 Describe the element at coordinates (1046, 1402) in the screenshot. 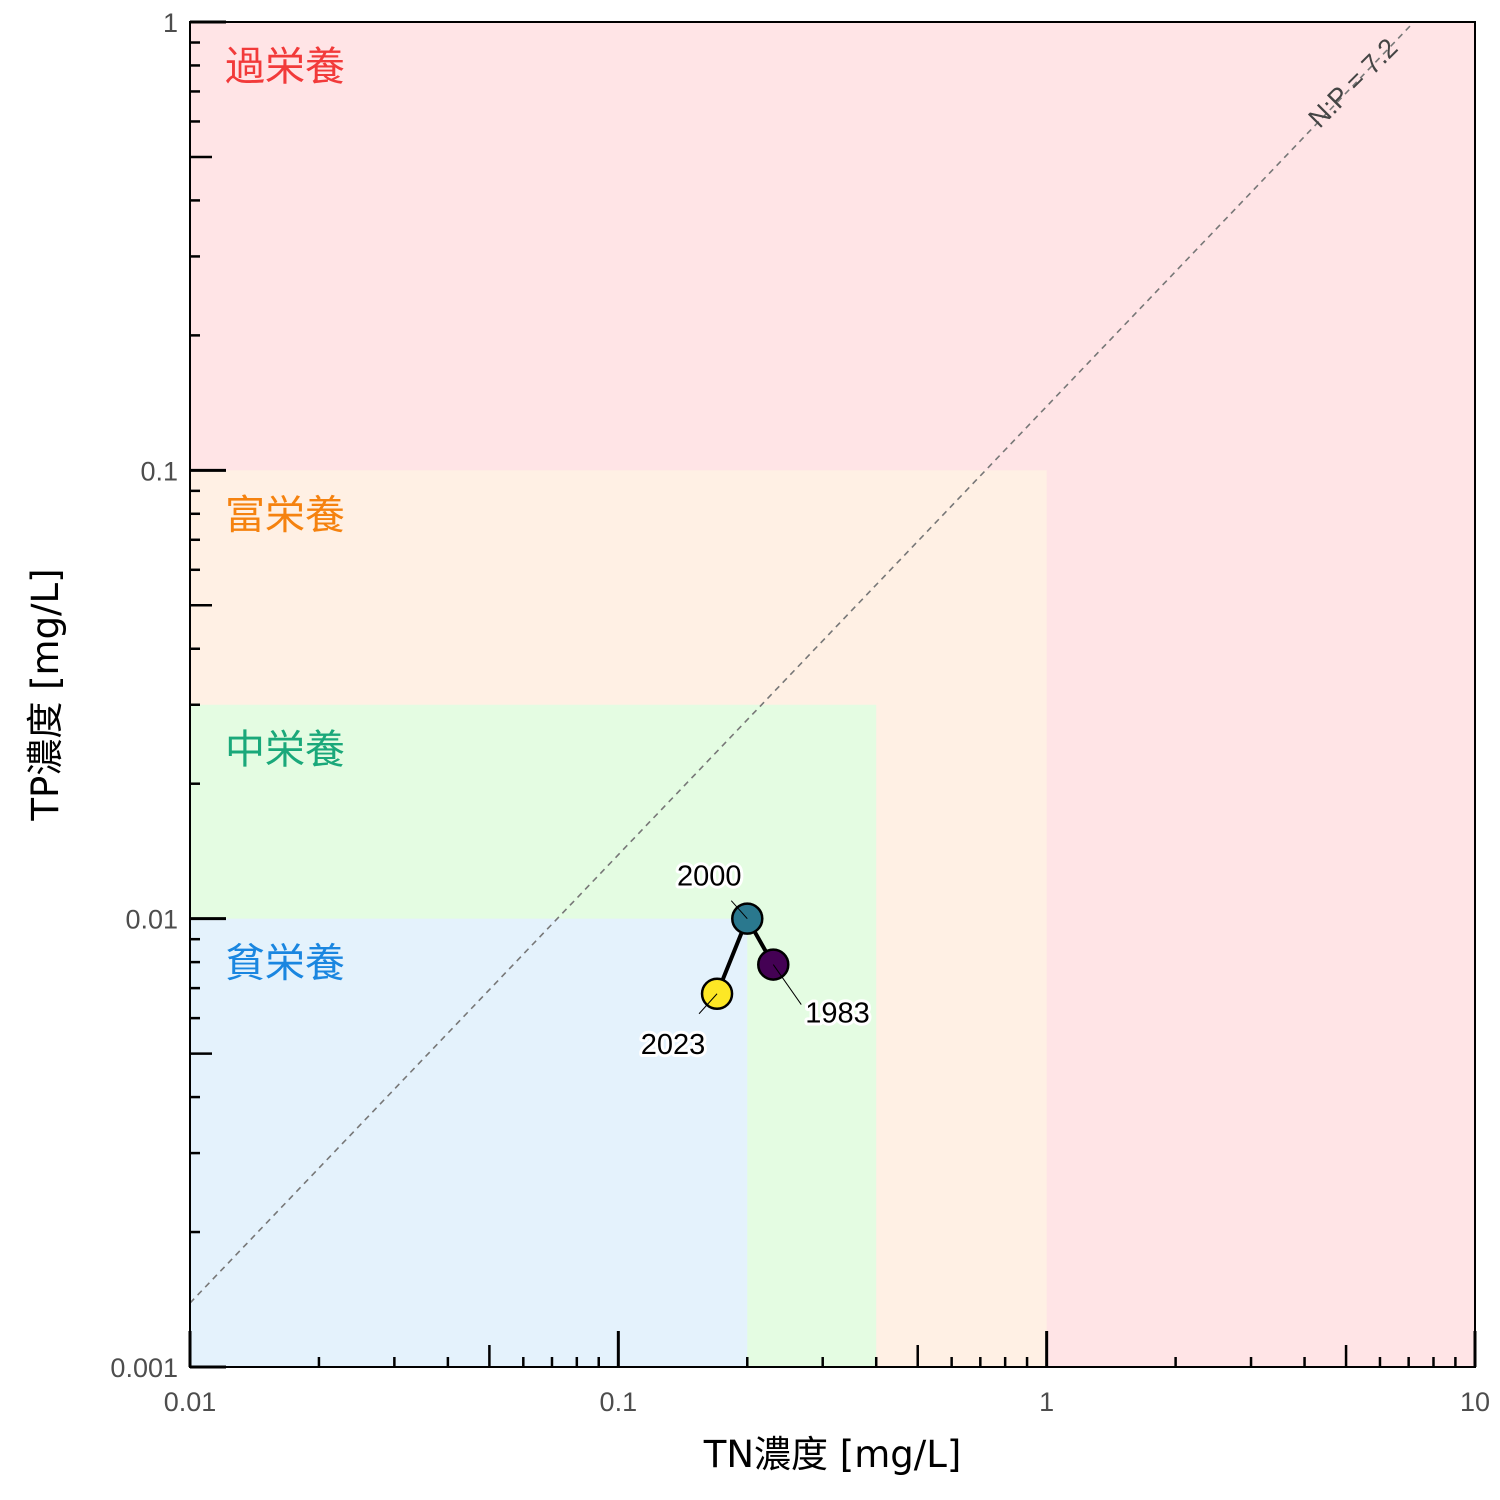

I see `x-tick-label: 1` at that location.